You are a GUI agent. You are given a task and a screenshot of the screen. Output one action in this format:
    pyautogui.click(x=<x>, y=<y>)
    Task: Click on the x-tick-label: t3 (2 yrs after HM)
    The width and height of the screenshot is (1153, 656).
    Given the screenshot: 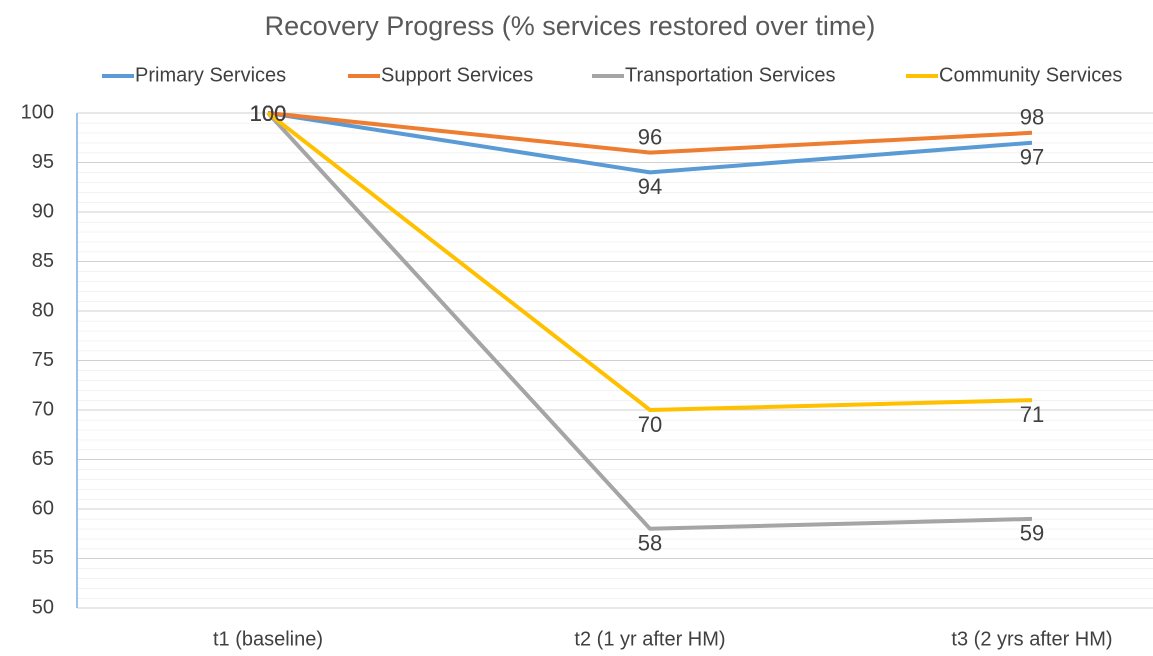 What is the action you would take?
    pyautogui.click(x=1031, y=639)
    